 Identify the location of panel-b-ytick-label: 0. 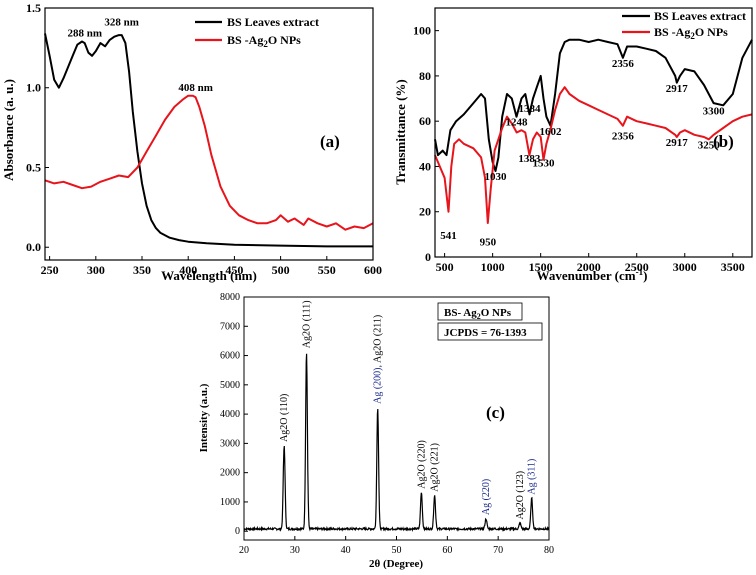
(428, 257).